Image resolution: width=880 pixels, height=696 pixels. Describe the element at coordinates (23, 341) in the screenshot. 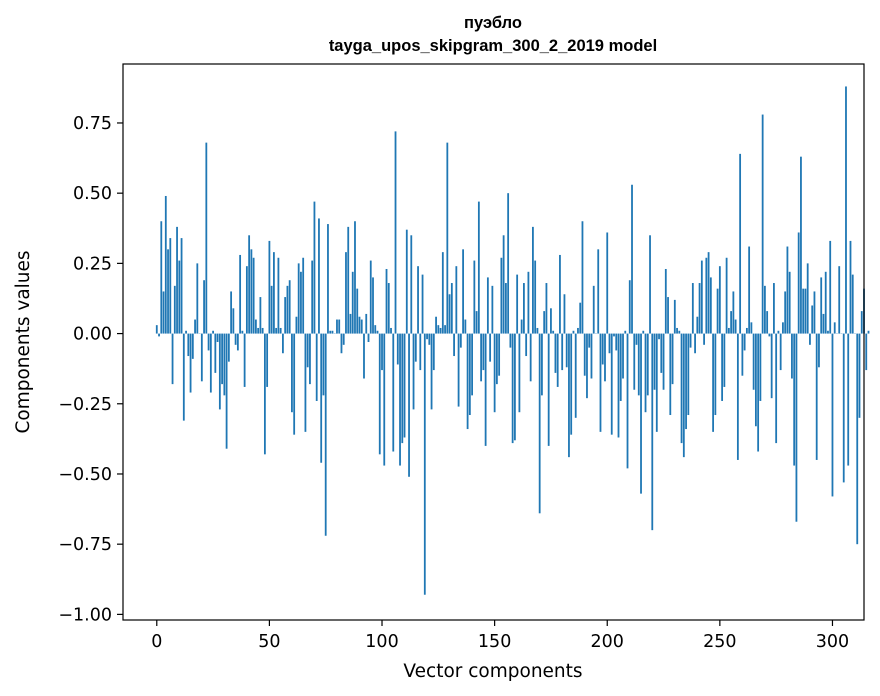

I see `y-axis-label: Components values` at that location.